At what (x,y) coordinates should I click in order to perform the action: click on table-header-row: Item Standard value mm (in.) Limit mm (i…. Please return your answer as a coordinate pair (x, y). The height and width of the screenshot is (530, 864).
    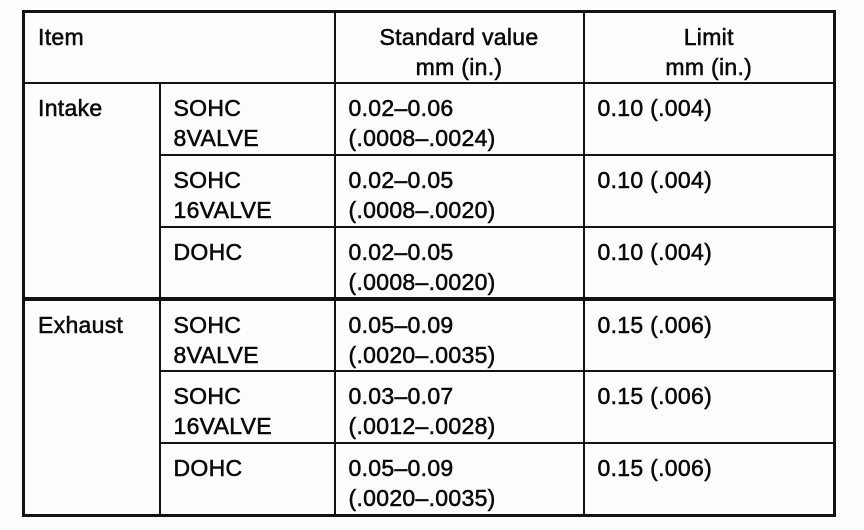
    Looking at the image, I should click on (429, 47).